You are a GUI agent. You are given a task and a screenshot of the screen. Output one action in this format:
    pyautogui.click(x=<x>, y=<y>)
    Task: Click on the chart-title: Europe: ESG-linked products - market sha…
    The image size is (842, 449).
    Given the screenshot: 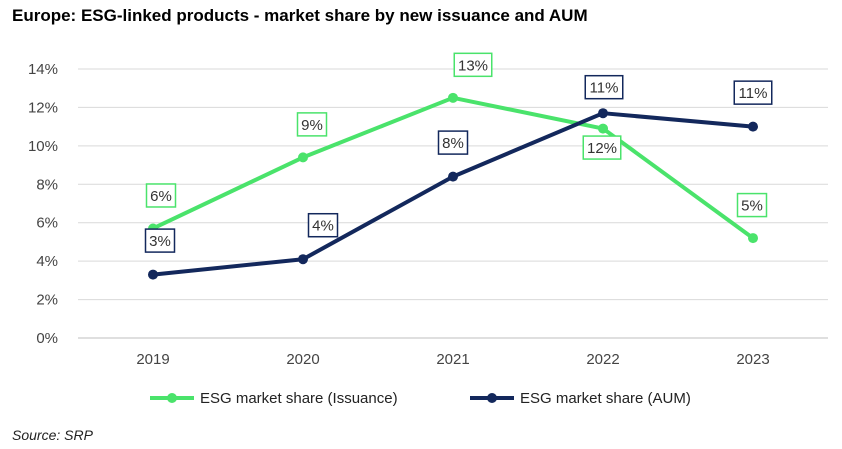 What is the action you would take?
    pyautogui.click(x=300, y=15)
    